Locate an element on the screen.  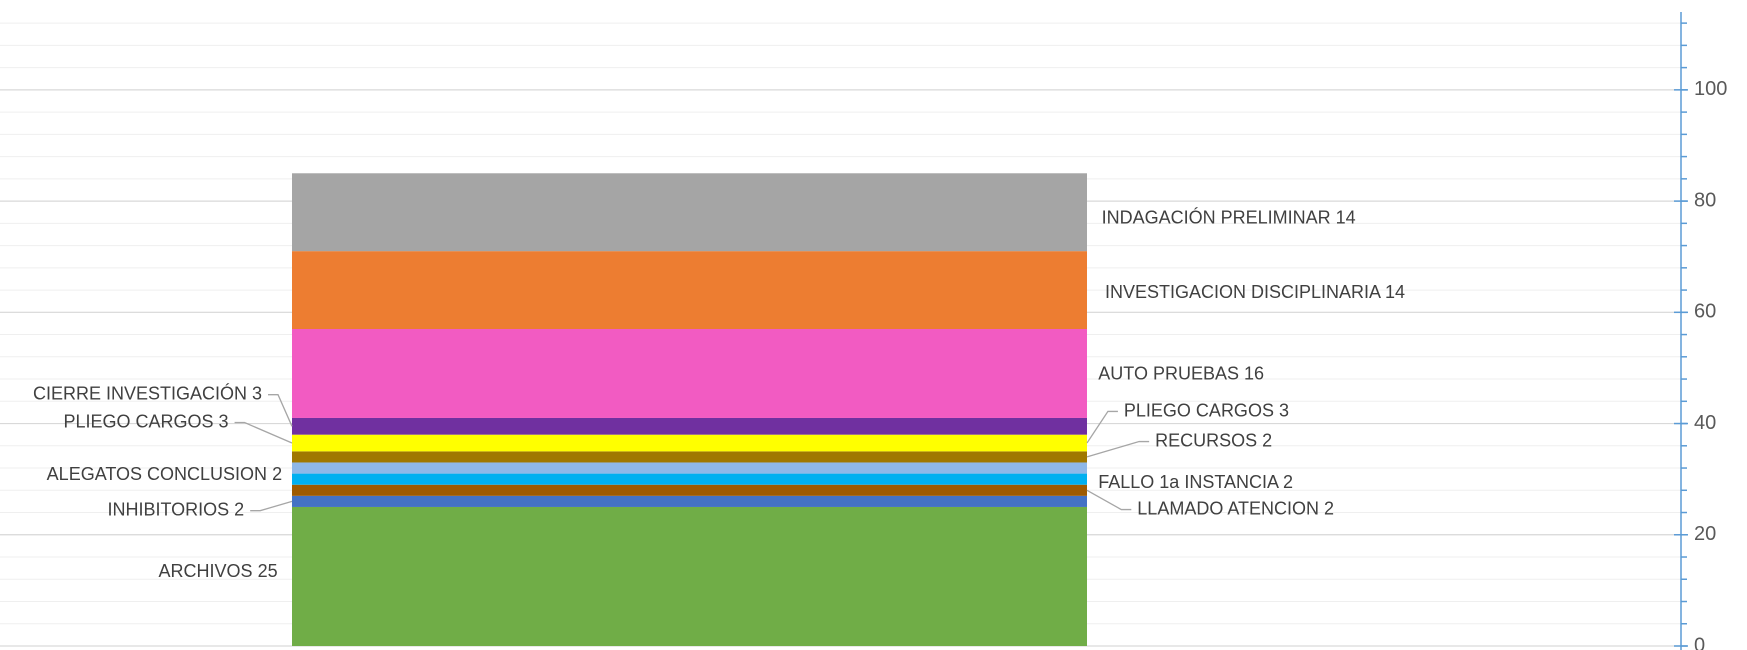
data-label: ARCHIVOS 25 is located at coordinates (218, 571).